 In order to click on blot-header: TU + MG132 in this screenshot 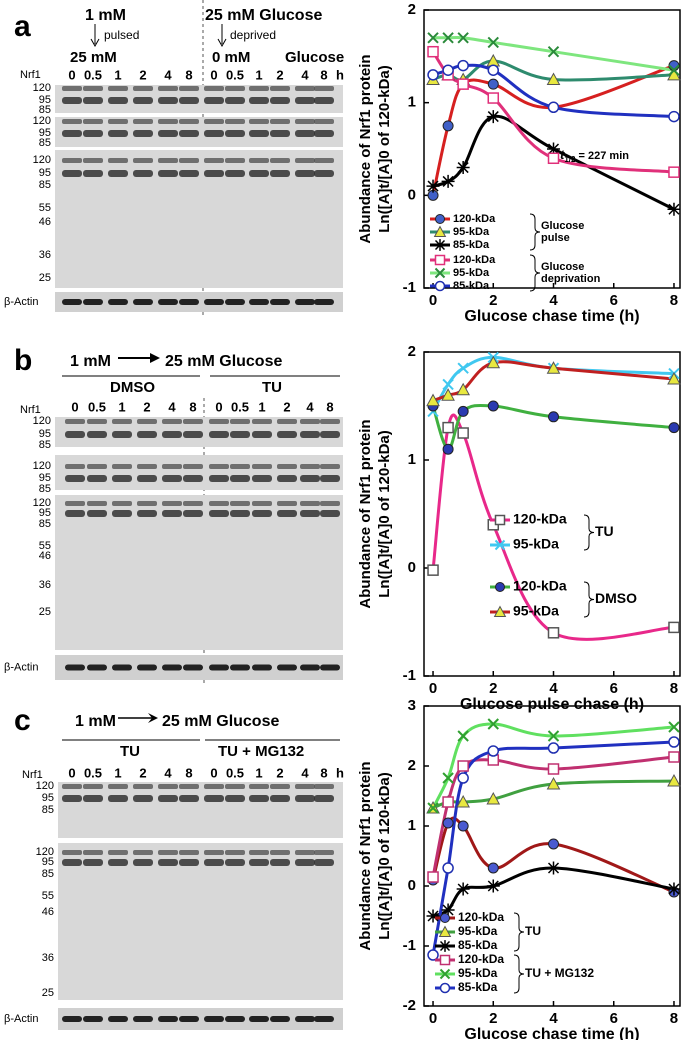, I will do `click(261, 751)`.